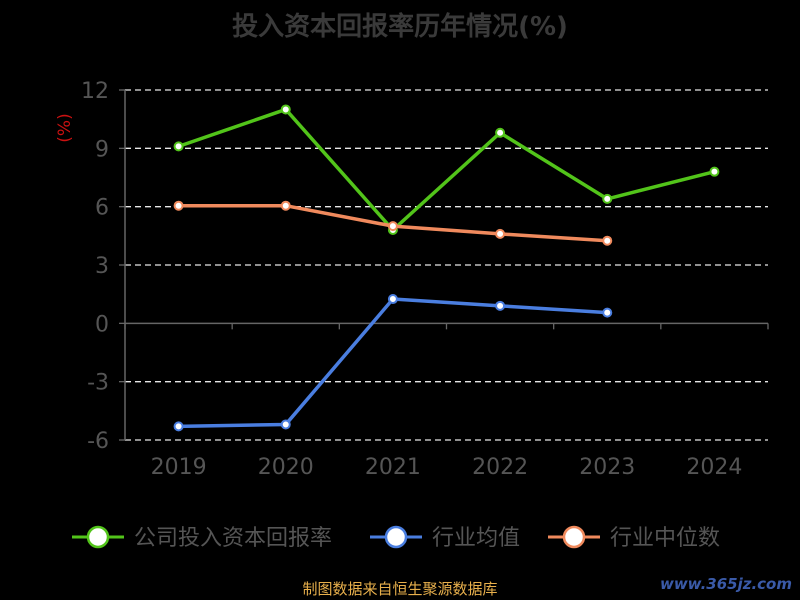 Image resolution: width=800 pixels, height=600 pixels. What do you see at coordinates (102, 324) in the screenshot?
I see `y-tick-label: 0` at bounding box center [102, 324].